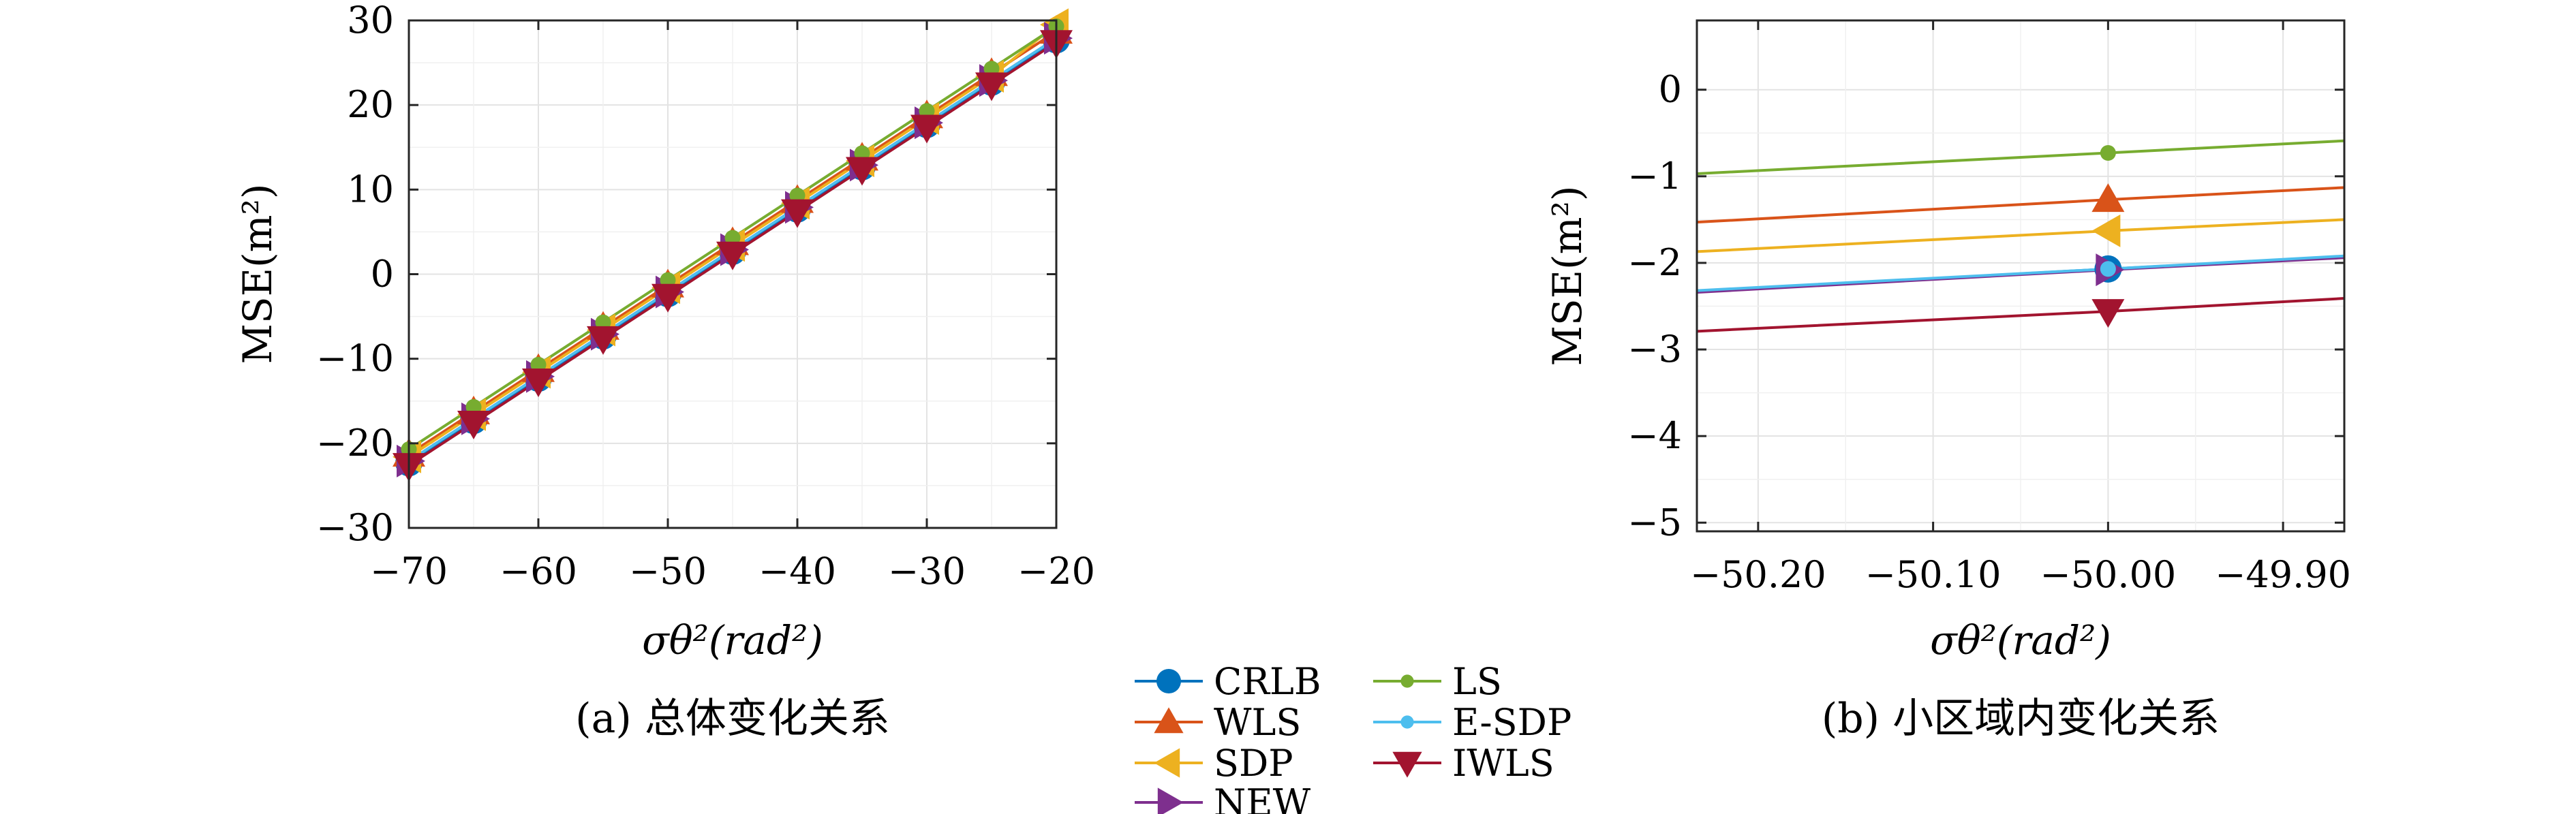  Describe the element at coordinates (1257, 722) in the screenshot. I see `legend-label: WLS` at that location.